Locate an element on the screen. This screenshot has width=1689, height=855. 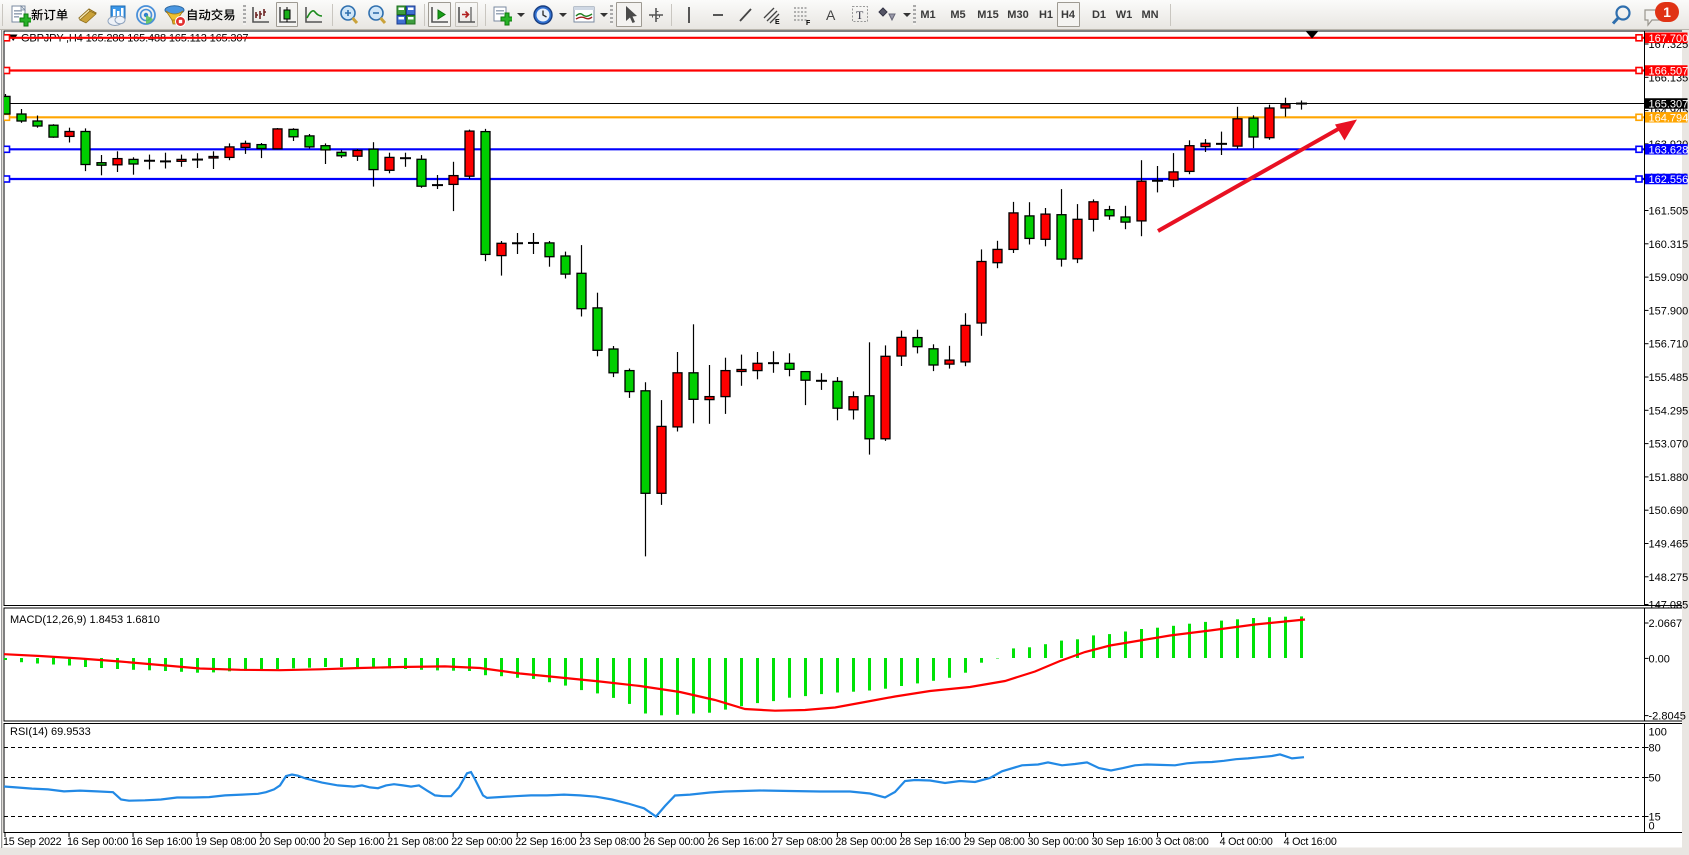
svg-text: 4 Oct 16:00 is located at coordinates (1310, 842).